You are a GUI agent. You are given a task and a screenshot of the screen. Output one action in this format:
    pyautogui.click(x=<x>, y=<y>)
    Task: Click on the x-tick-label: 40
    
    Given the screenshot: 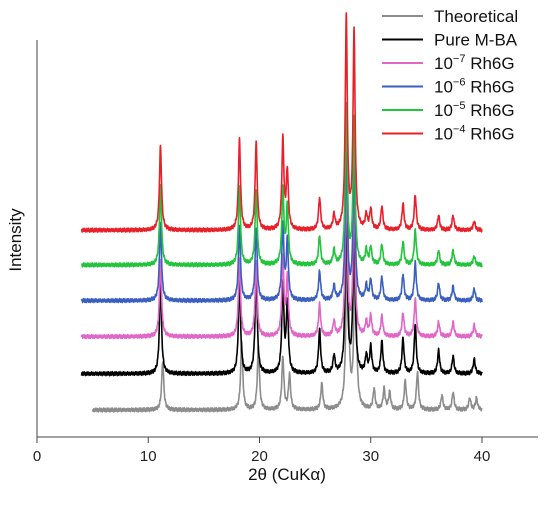 What is the action you would take?
    pyautogui.click(x=482, y=456)
    